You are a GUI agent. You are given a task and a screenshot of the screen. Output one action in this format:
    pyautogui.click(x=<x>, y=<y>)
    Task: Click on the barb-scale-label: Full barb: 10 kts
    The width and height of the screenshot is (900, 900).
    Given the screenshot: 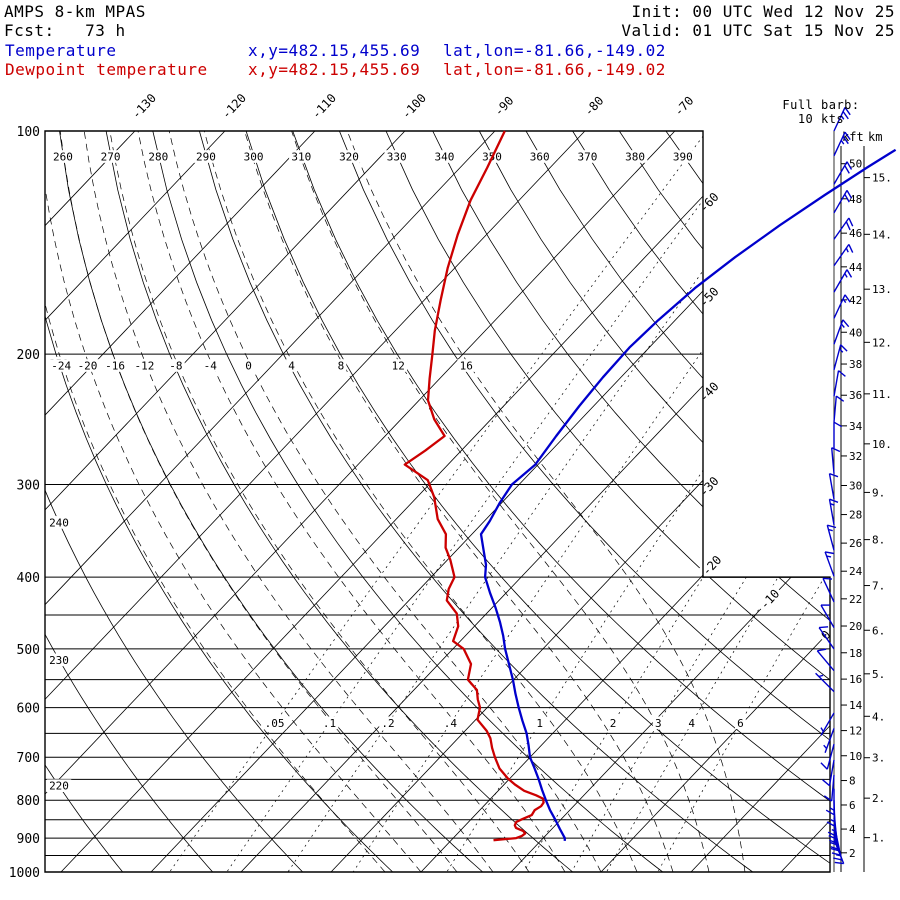 What is the action you would take?
    pyautogui.click(x=821, y=112)
    